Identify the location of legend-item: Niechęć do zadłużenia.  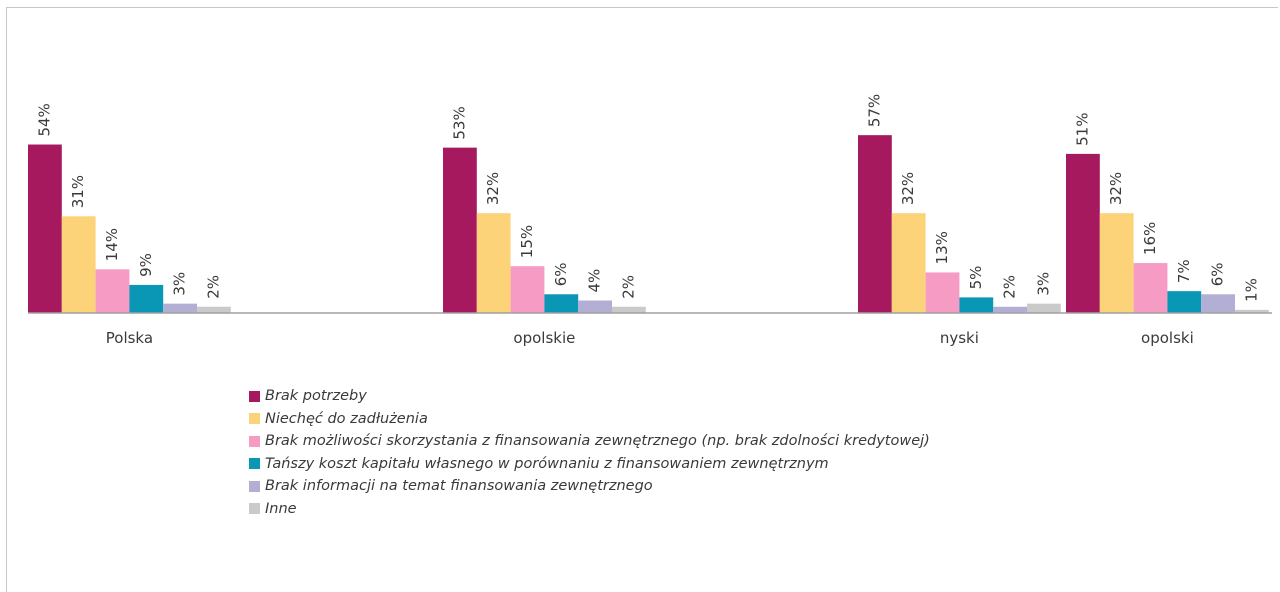
(589, 419).